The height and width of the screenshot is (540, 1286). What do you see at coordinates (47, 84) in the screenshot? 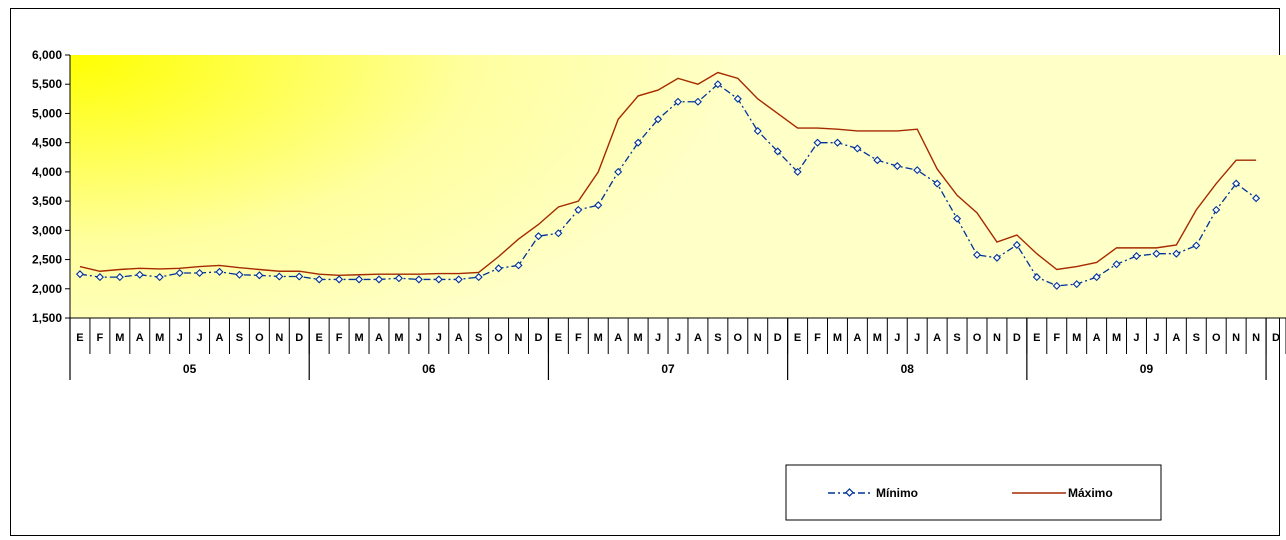
I see `y-tick-label: 5,500` at bounding box center [47, 84].